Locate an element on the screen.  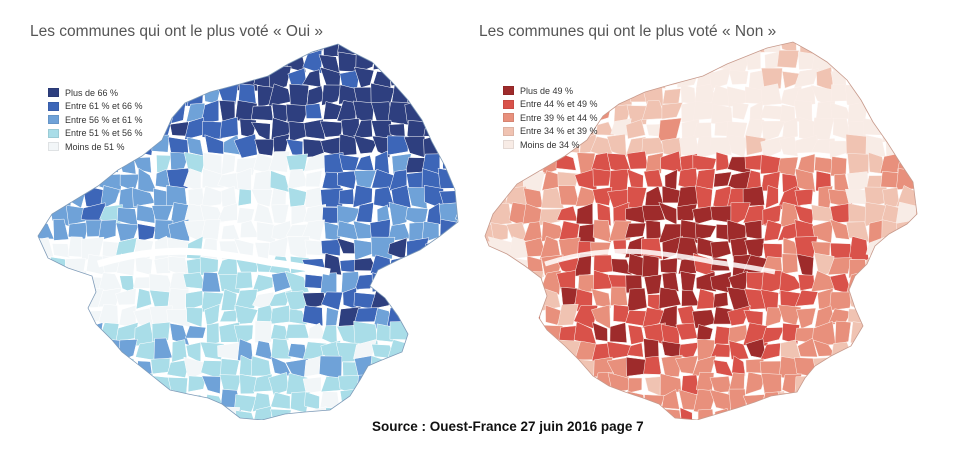
legend-row: Moins de 51 % is located at coordinates (95, 147).